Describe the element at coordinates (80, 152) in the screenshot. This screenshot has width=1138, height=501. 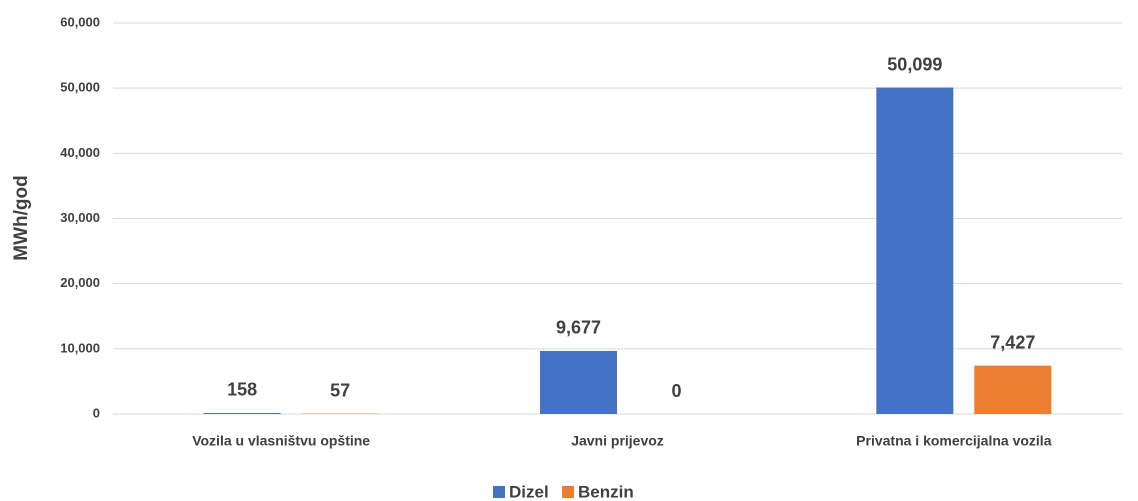
I see `y-tick-label: 40,000` at that location.